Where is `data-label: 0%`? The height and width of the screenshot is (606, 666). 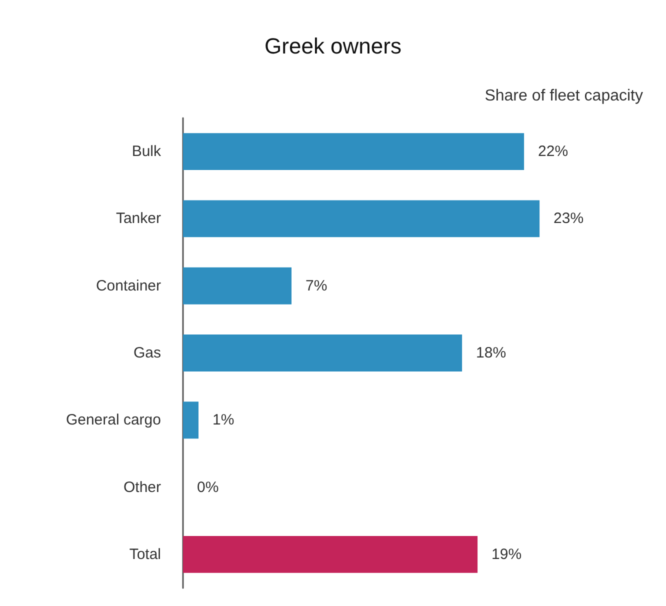 data-label: 0% is located at coordinates (208, 487).